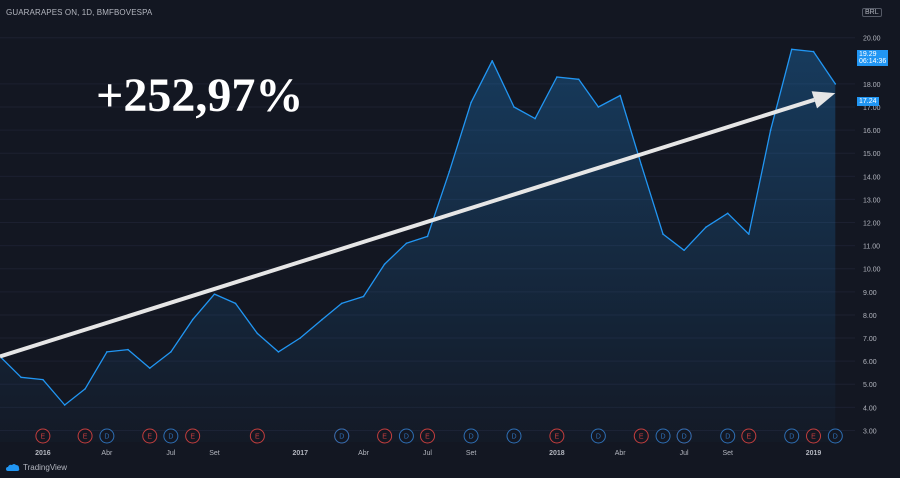 The image size is (900, 478). Describe the element at coordinates (872, 85) in the screenshot. I see `y-tick-label: 18.00` at that location.